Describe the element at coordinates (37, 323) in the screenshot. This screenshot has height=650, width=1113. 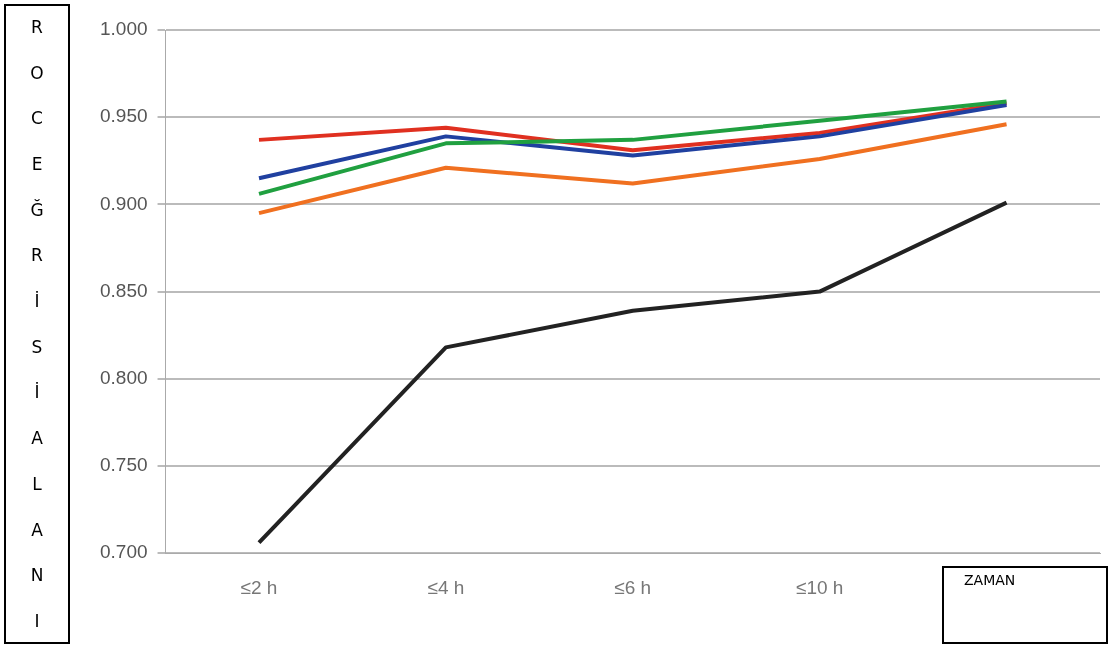
I see `text: ROC EĞRİSİ ALANI` at that location.